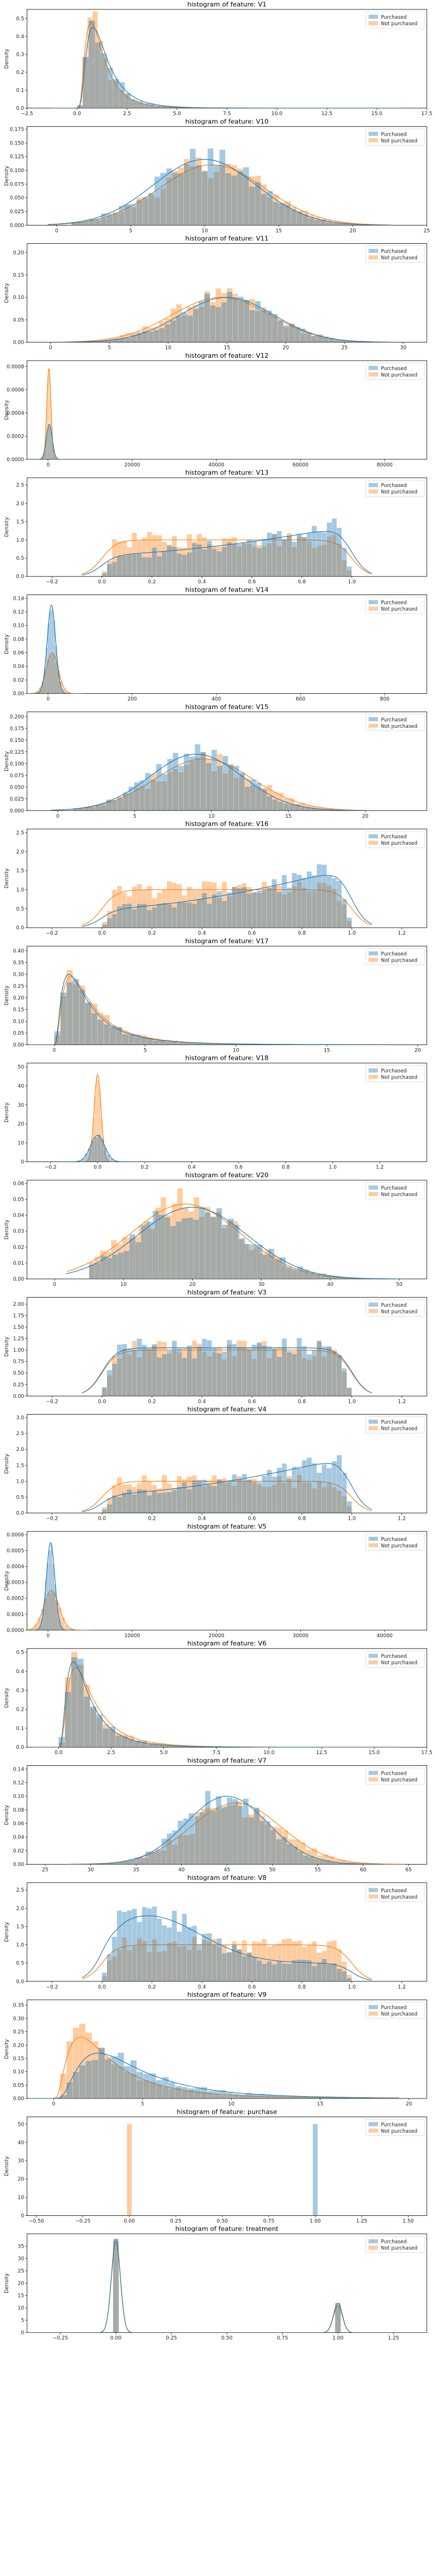 The height and width of the screenshot is (2576, 435). What do you see at coordinates (18, 1824) in the screenshot?
I see `y-tick-label: 0.06` at bounding box center [18, 1824].